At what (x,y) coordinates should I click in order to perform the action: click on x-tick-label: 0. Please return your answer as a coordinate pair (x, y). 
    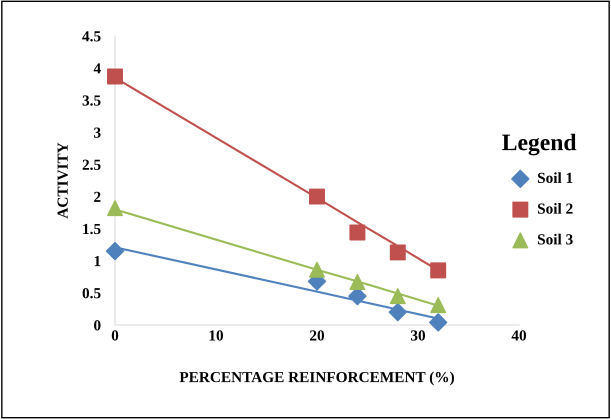
    Looking at the image, I should click on (115, 335).